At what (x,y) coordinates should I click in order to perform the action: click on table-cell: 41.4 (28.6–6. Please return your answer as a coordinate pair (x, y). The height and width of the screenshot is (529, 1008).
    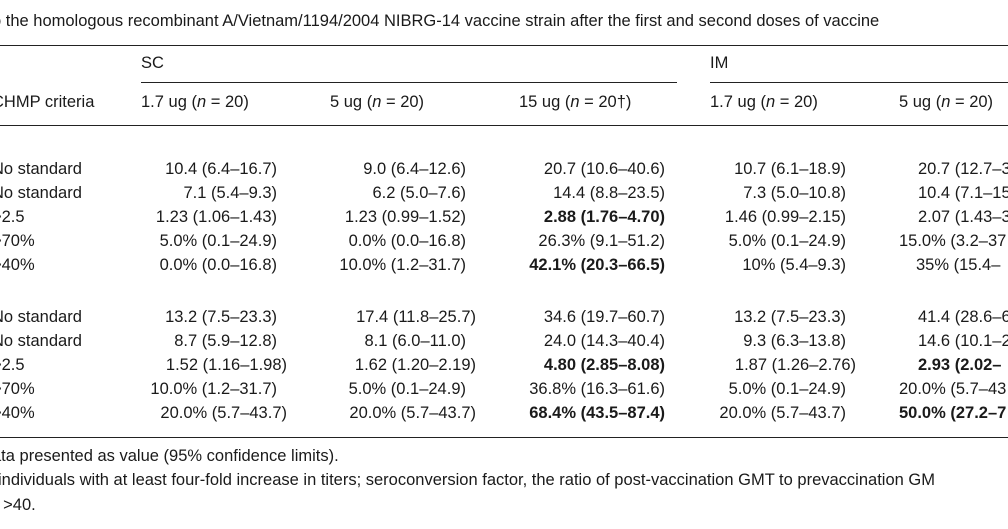
    Looking at the image, I should click on (963, 317).